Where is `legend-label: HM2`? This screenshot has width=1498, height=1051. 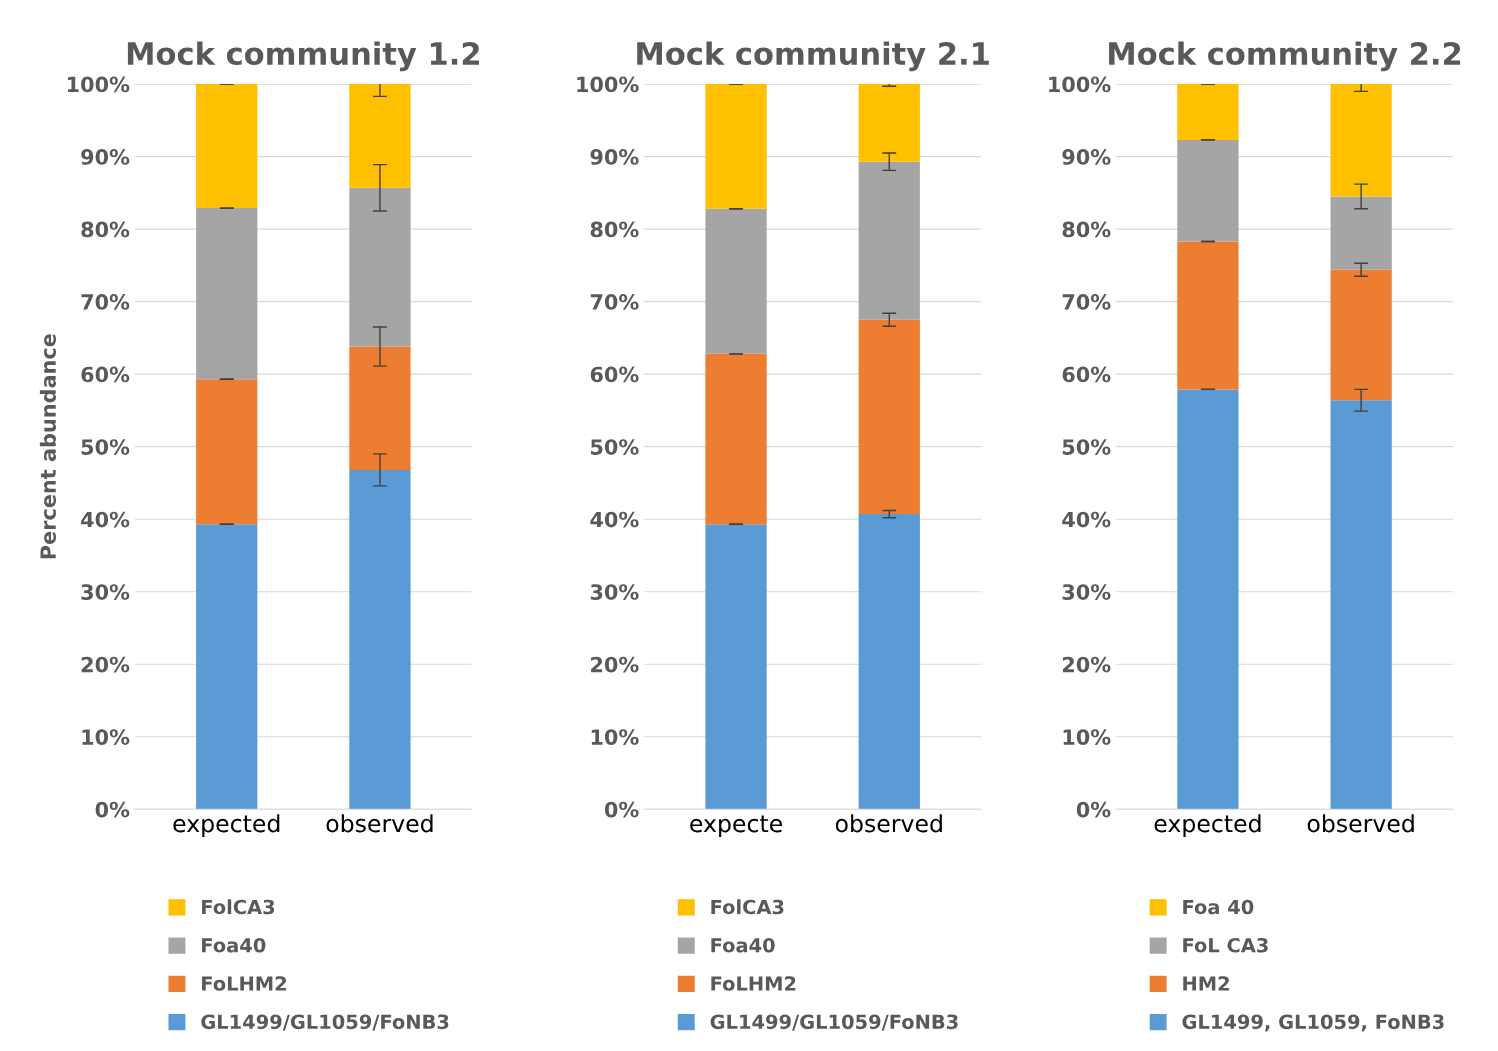
legend-label: HM2 is located at coordinates (1206, 983).